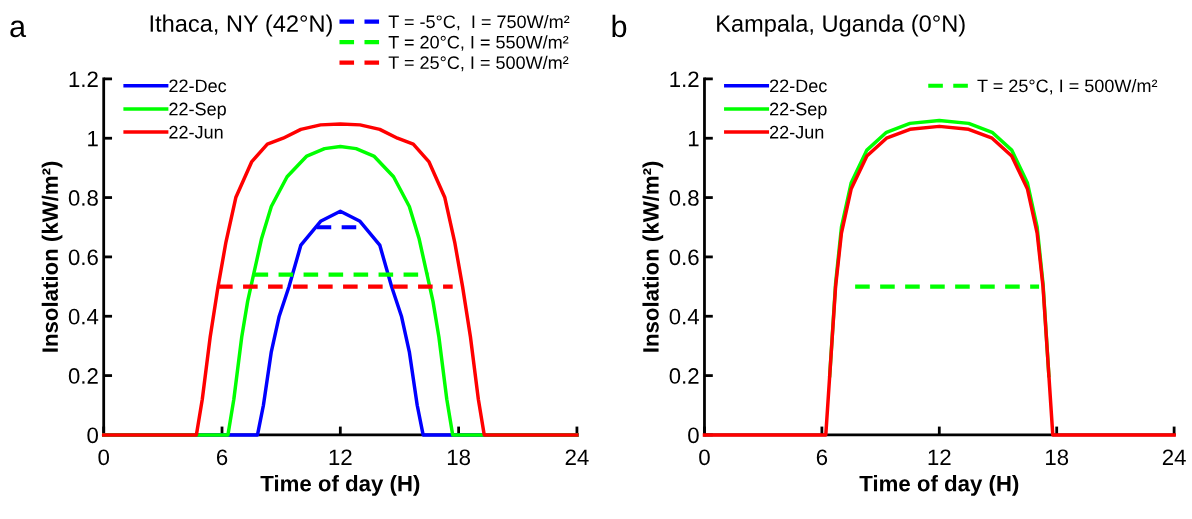  What do you see at coordinates (619, 26) in the screenshot?
I see `text: b` at bounding box center [619, 26].